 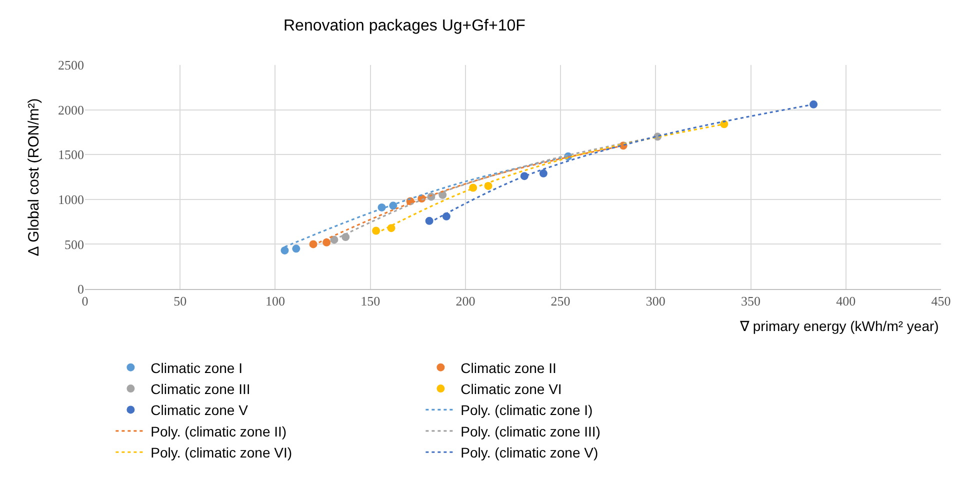 I want to click on legend-label: Climatic zone VI, so click(x=511, y=388).